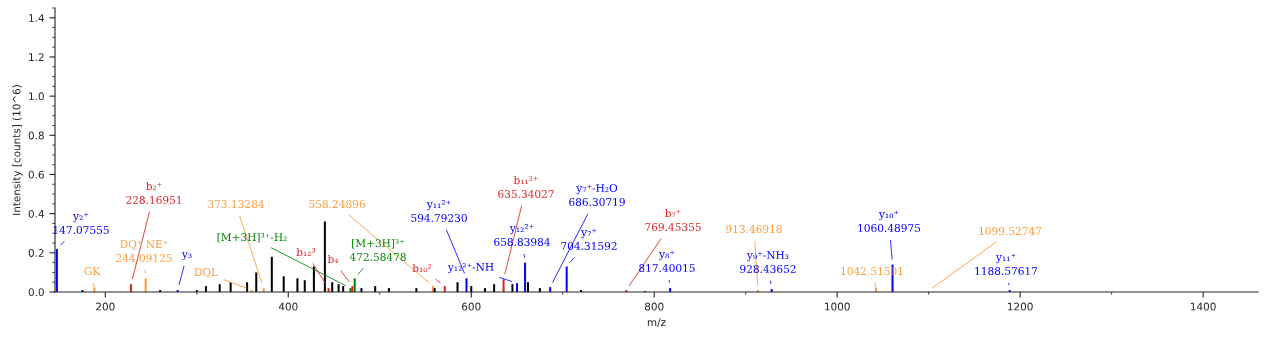  What do you see at coordinates (1006, 264) in the screenshot?
I see `annotation: y₁₁⁺ 1188.57617` at bounding box center [1006, 264].